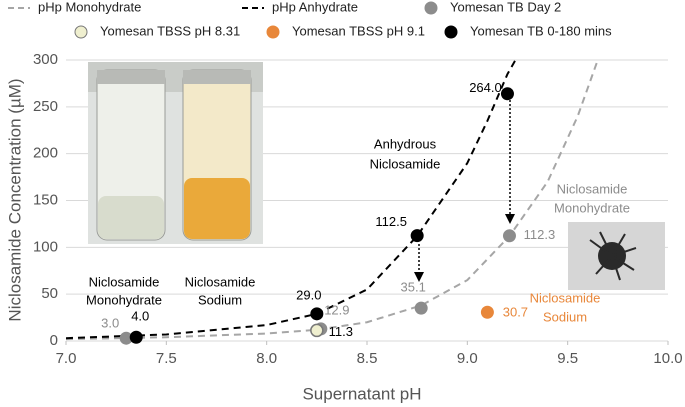 Image resolution: width=685 pixels, height=407 pixels. Describe the element at coordinates (315, 7) in the screenshot. I see `legend-label: pHp Anhydrate` at that location.